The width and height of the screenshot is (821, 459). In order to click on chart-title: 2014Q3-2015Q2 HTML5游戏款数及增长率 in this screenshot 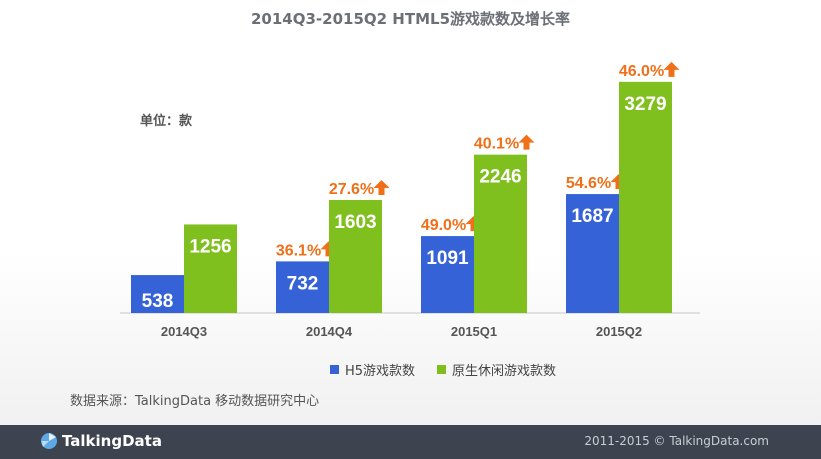, I will do `click(410, 19)`.